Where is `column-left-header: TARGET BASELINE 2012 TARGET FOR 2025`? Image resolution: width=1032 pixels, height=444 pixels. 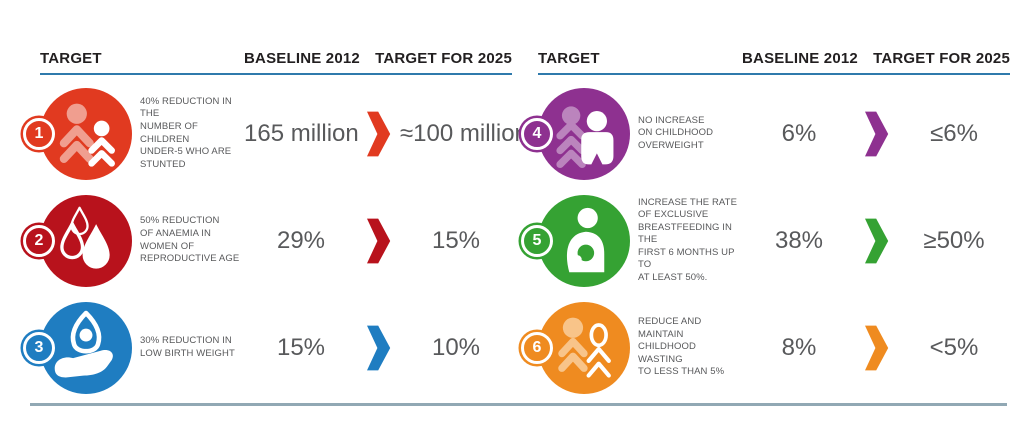 column-left-header: TARGET BASELINE 2012 TARGET FOR 2025 is located at coordinates (276, 58).